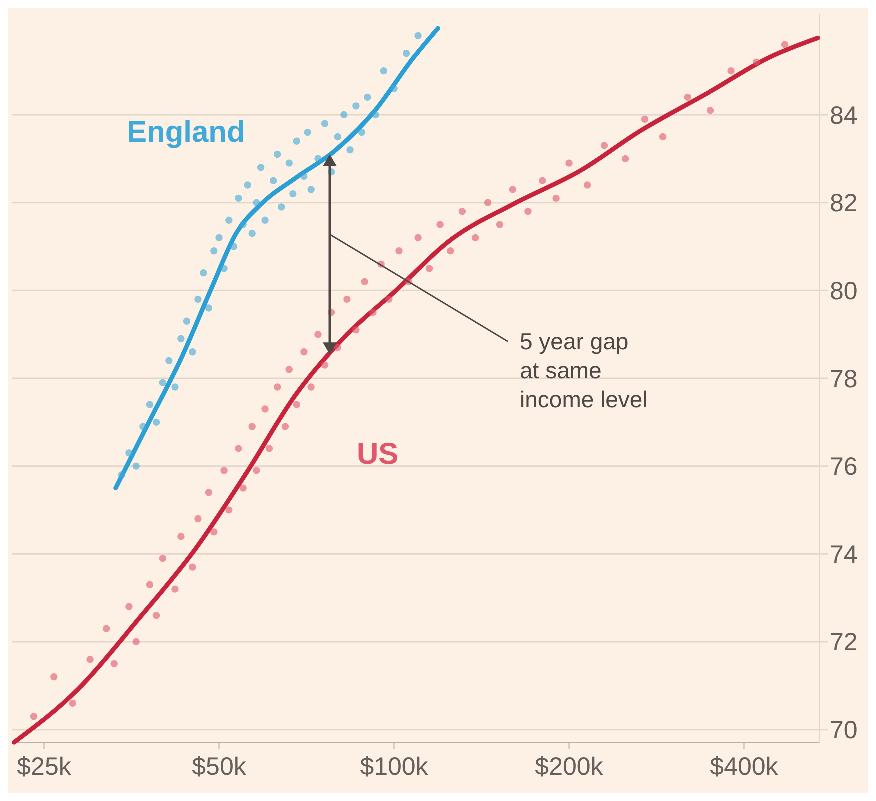 Image resolution: width=876 pixels, height=801 pixels. Describe the element at coordinates (844, 116) in the screenshot. I see `y-tick-label: 84` at that location.